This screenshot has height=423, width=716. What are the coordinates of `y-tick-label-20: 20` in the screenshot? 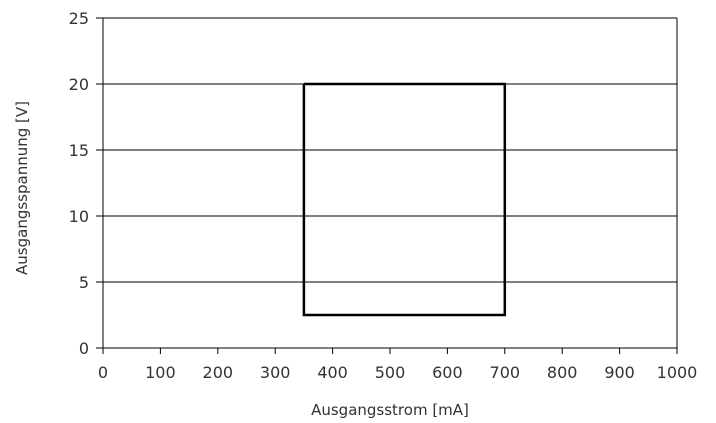 It's located at (79, 84).